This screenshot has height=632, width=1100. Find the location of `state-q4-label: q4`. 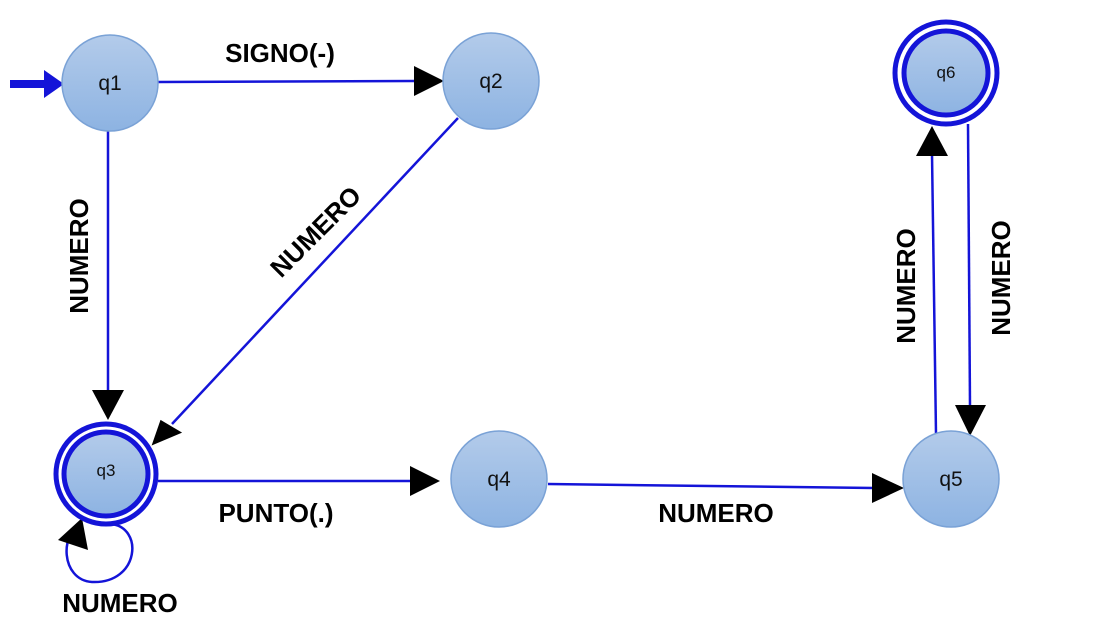

state-q4-label: q4 is located at coordinates (499, 479).